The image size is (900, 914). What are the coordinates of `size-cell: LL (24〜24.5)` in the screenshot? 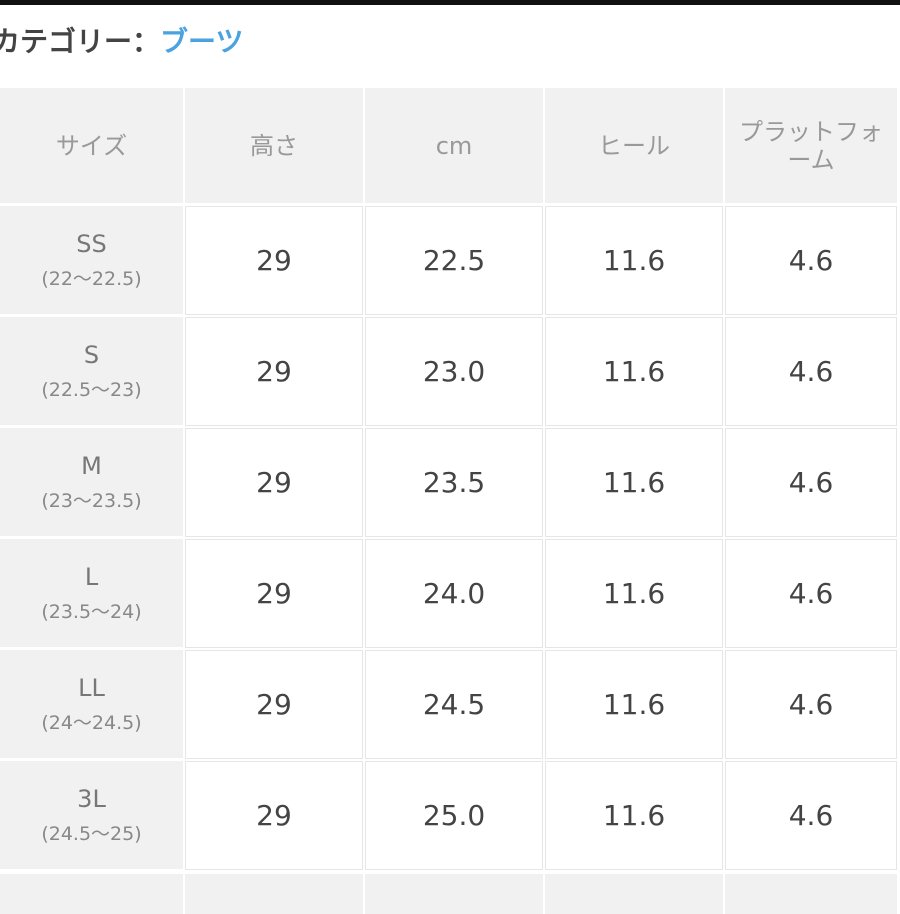 It's located at (91, 704).